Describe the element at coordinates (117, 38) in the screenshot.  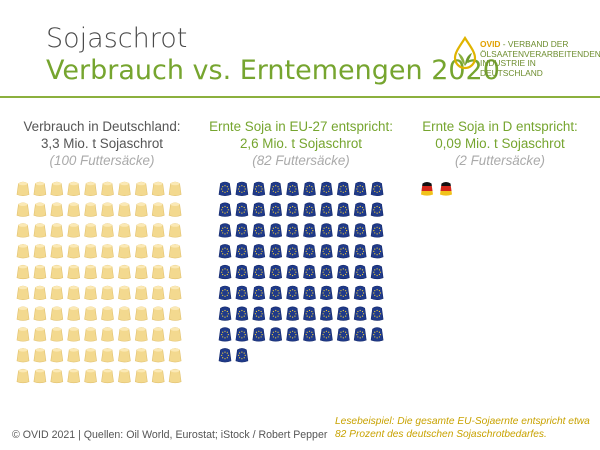
I see `page-title: Sojaschrot` at that location.